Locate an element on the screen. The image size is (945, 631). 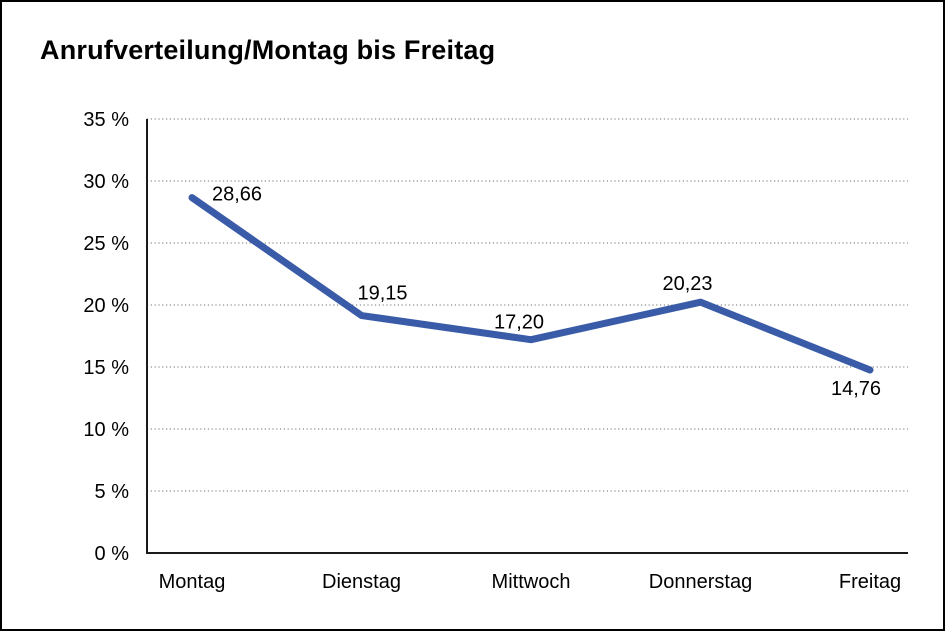
x-tick-label: Dienstag is located at coordinates (361, 582).